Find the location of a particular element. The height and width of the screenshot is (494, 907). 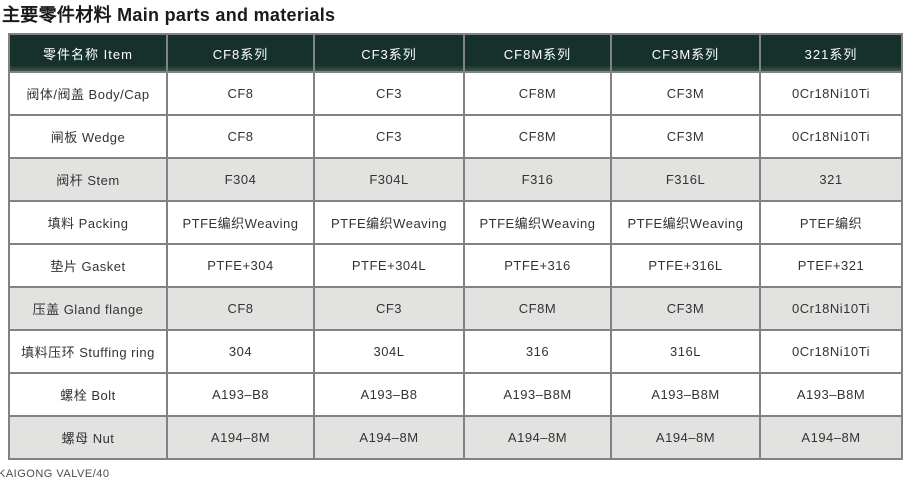

page-title: 主要零件材料 Main parts and materials is located at coordinates (169, 15).